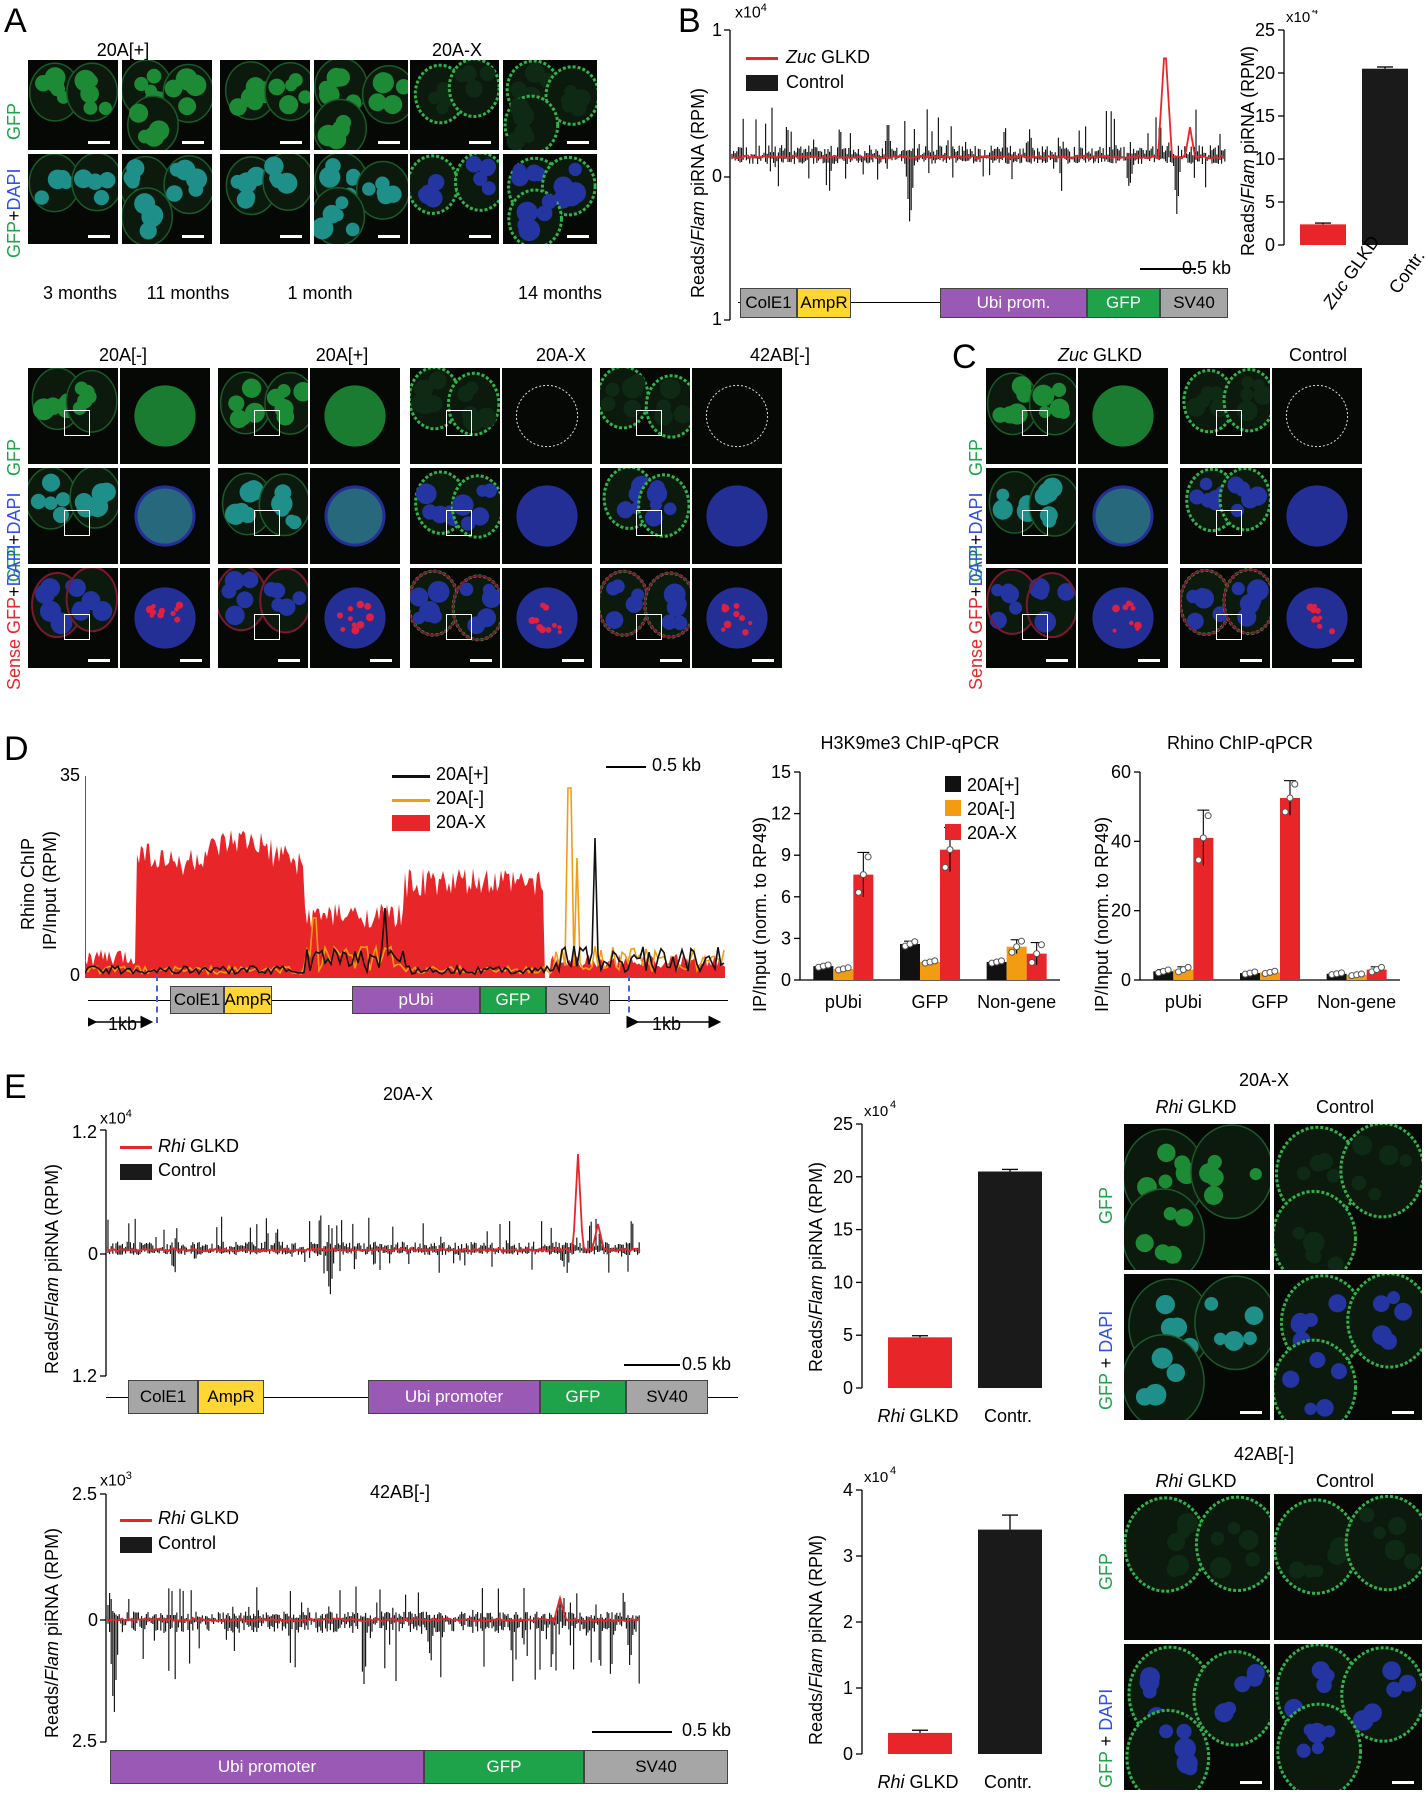 This screenshot has width=1428, height=1800. What do you see at coordinates (1197, 1567) in the screenshot?
I see `e2-micro-gfp-kd` at bounding box center [1197, 1567].